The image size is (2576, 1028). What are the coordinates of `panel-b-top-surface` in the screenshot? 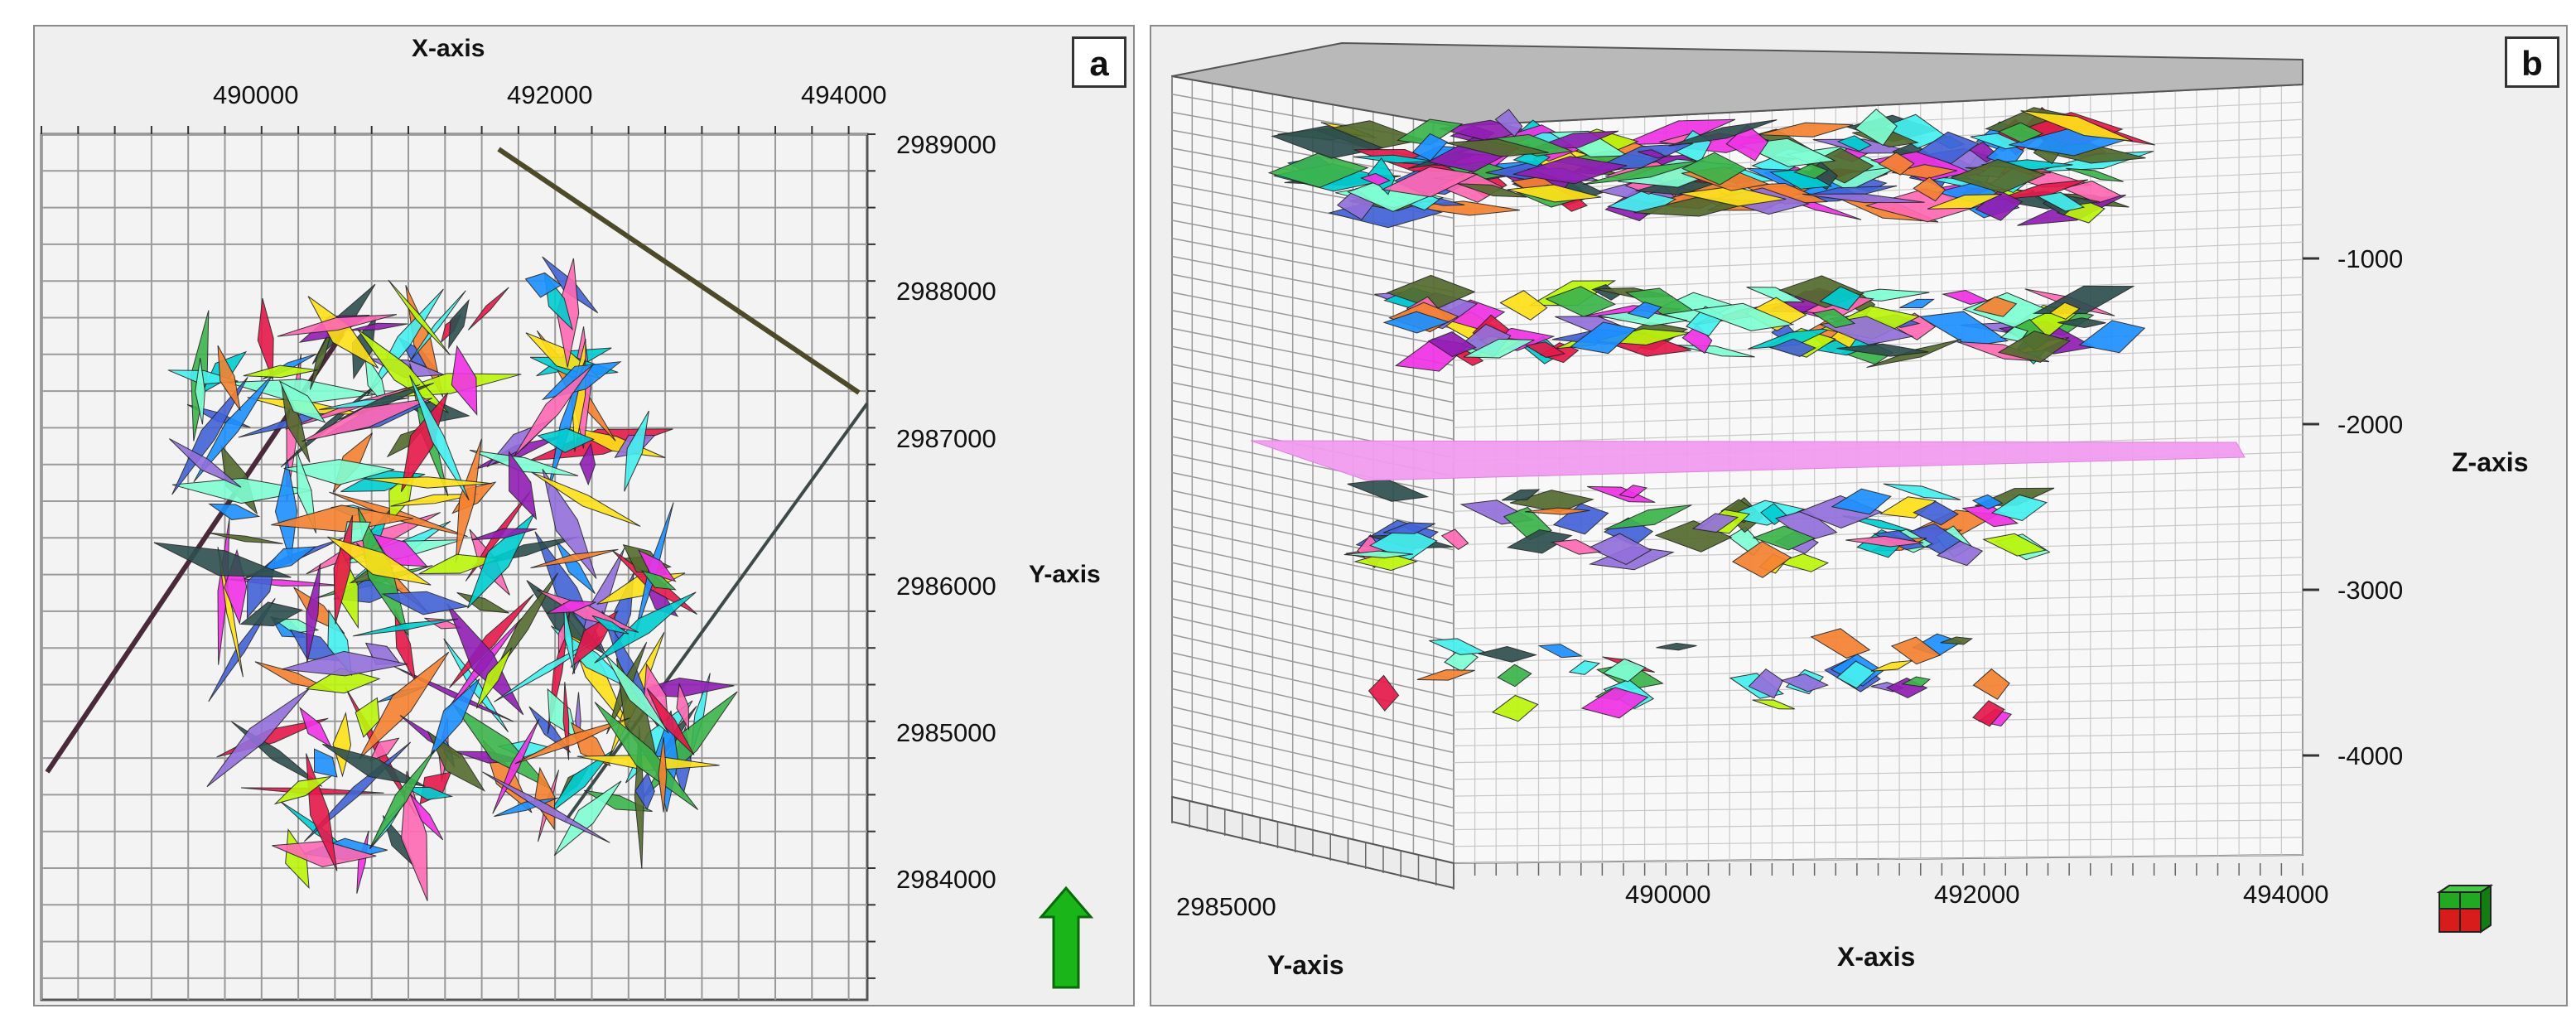 It's located at (1737, 84).